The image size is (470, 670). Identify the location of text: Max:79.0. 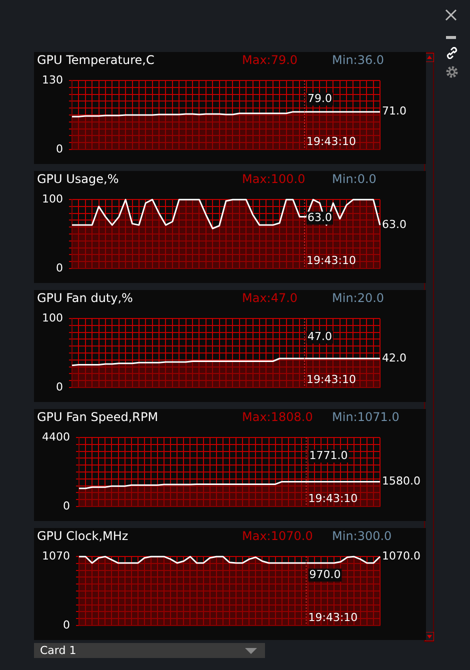
(270, 60).